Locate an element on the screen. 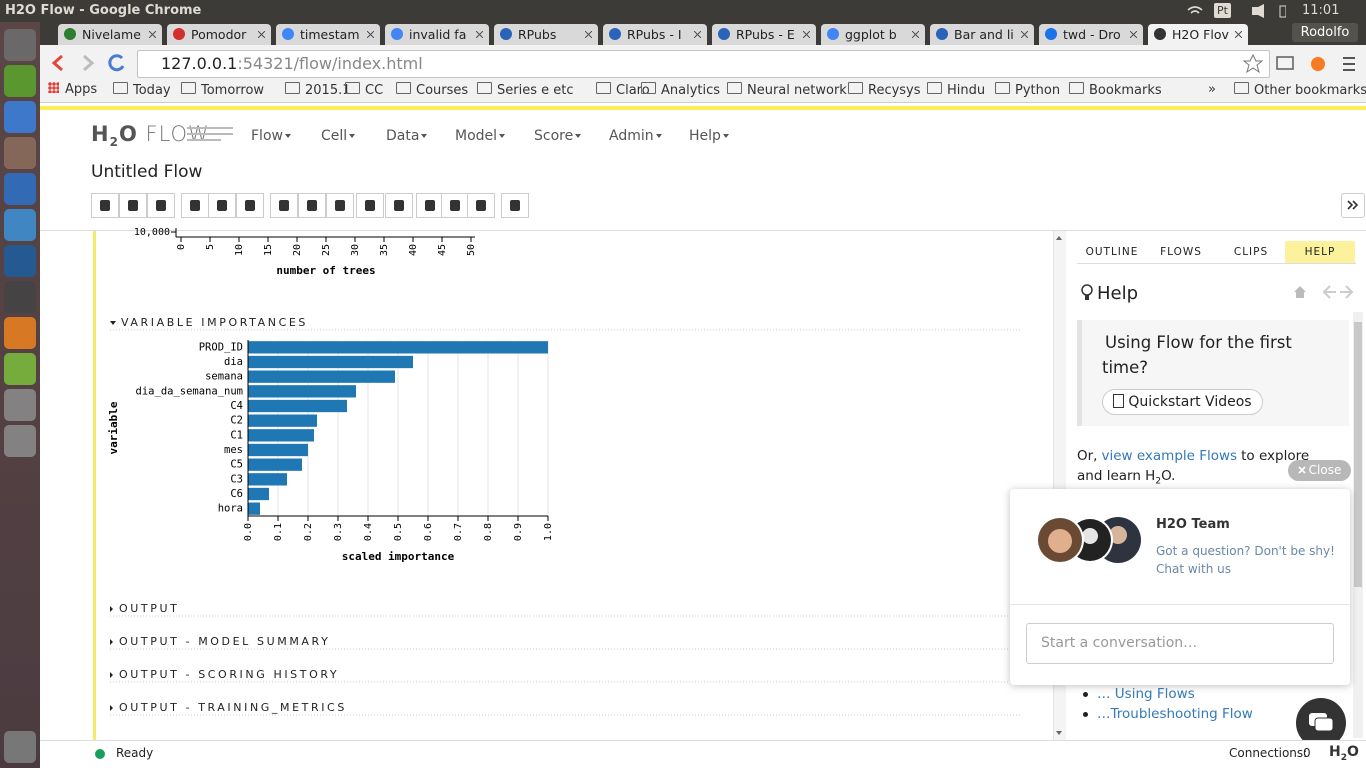 The height and width of the screenshot is (768, 1366). browser-tab: RPubs is located at coordinates (546, 34).